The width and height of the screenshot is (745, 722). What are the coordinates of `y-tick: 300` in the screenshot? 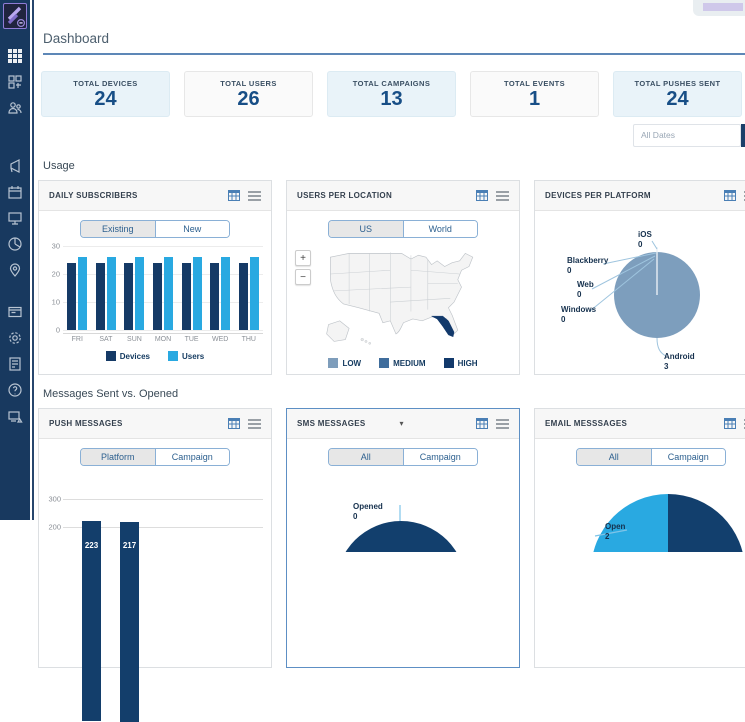 It's located at (52, 499).